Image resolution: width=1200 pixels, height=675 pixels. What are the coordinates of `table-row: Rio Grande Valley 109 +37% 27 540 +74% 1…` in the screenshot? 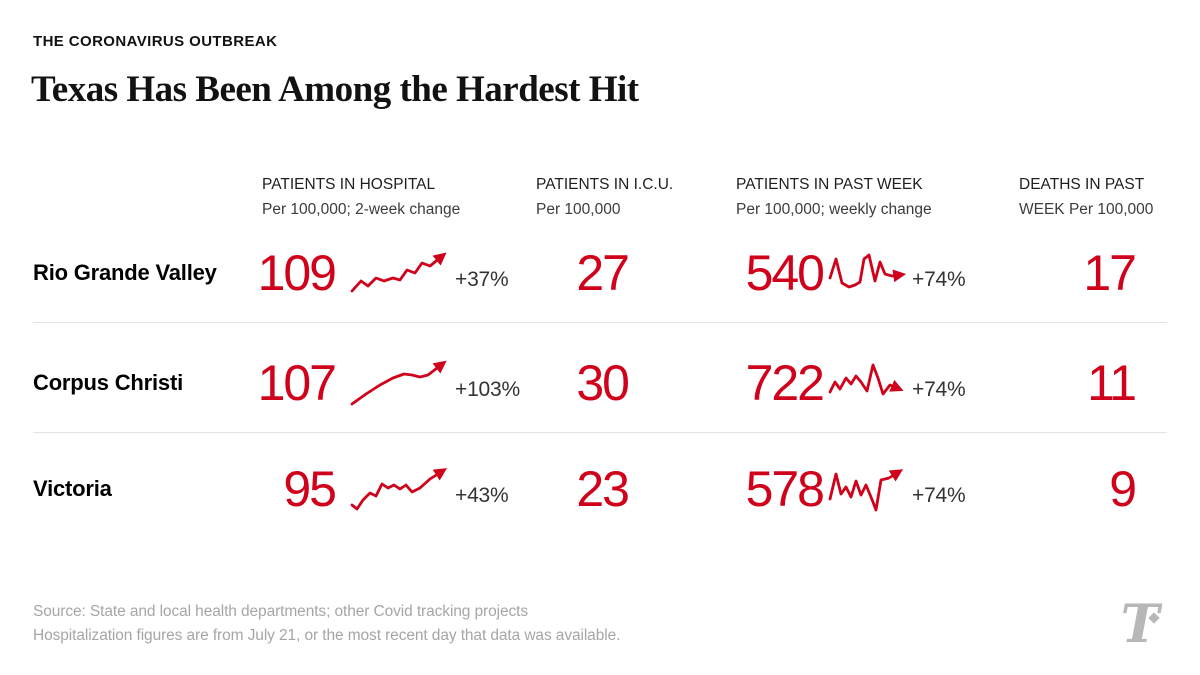 It's located at (600, 273).